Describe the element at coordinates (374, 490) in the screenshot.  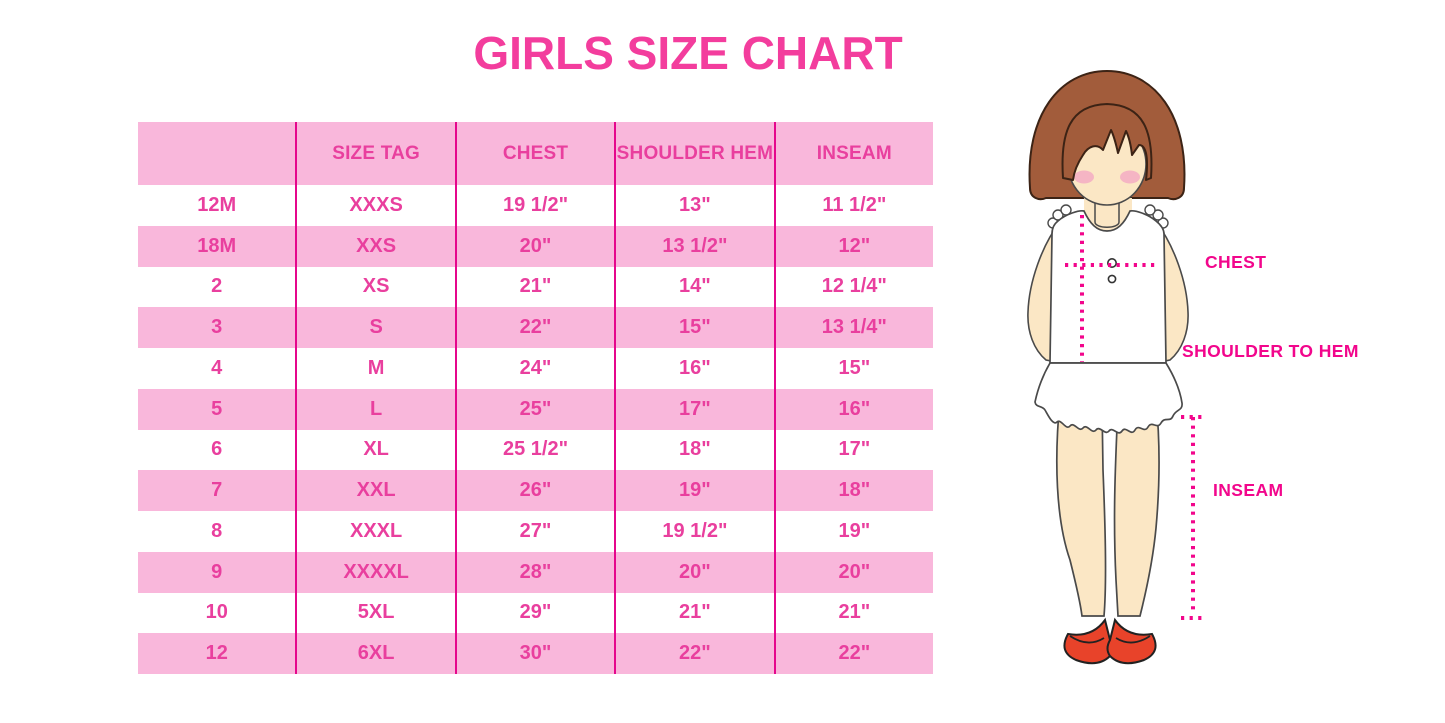
I see `cell-tag: XXL` at that location.